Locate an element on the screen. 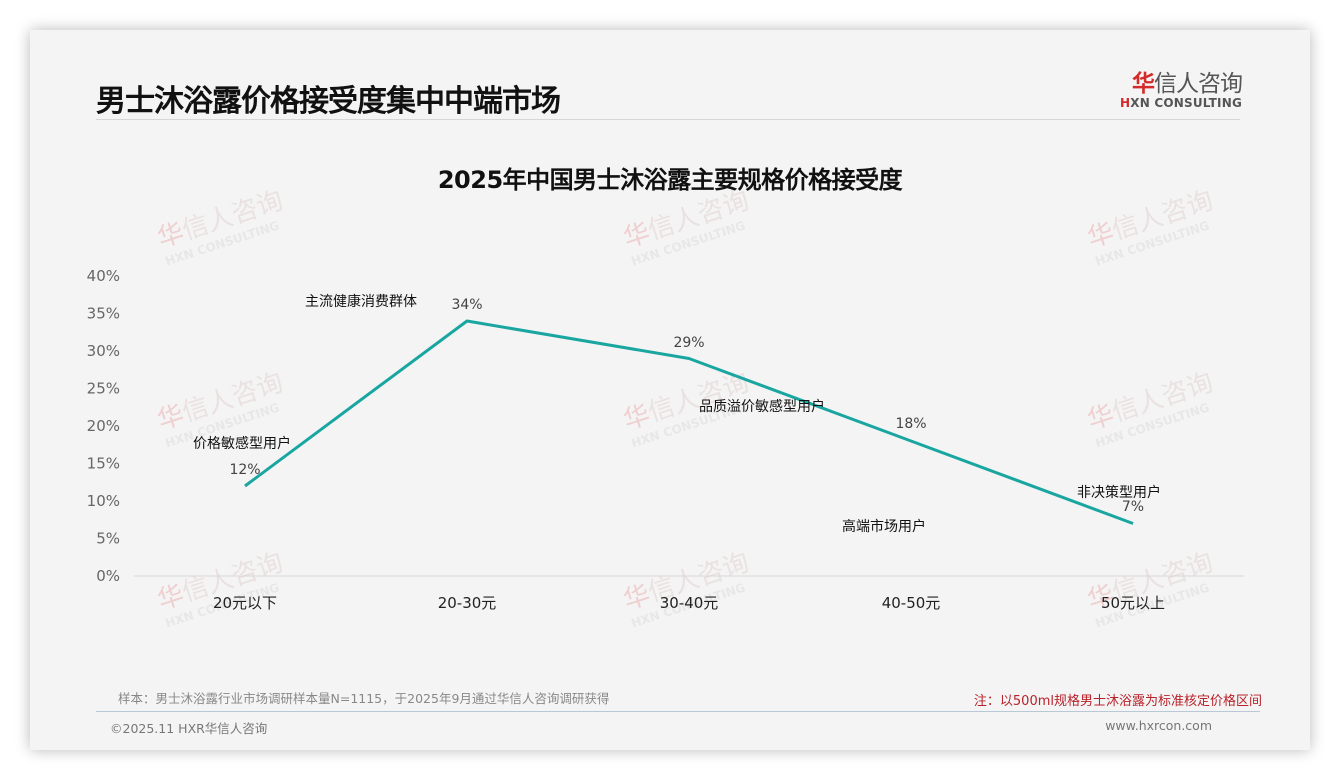 The height and width of the screenshot is (780, 1340). x-axis: 20元以下 20-30元 30-40元 40-50元 50元以上 is located at coordinates (689, 603).